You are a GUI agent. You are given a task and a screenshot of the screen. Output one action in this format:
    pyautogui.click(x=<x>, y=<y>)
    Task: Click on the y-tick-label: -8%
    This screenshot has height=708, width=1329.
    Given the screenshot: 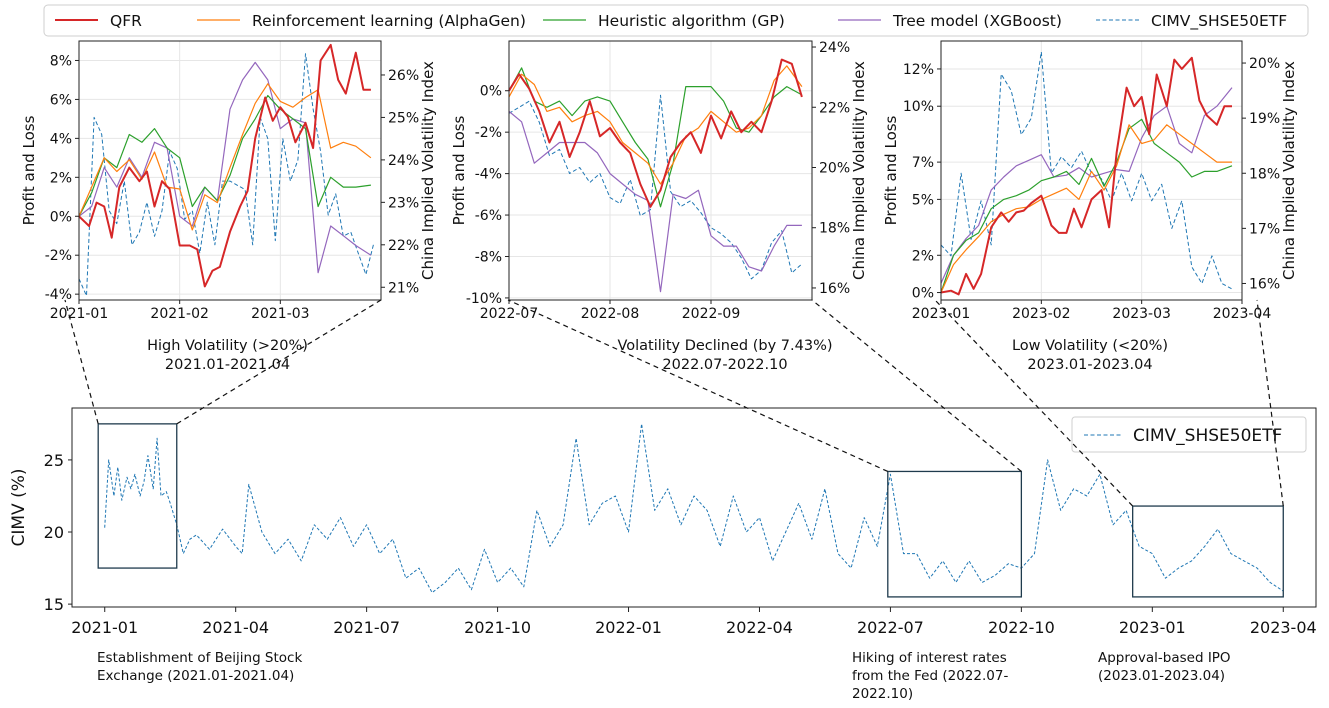 What is the action you would take?
    pyautogui.click(x=488, y=257)
    